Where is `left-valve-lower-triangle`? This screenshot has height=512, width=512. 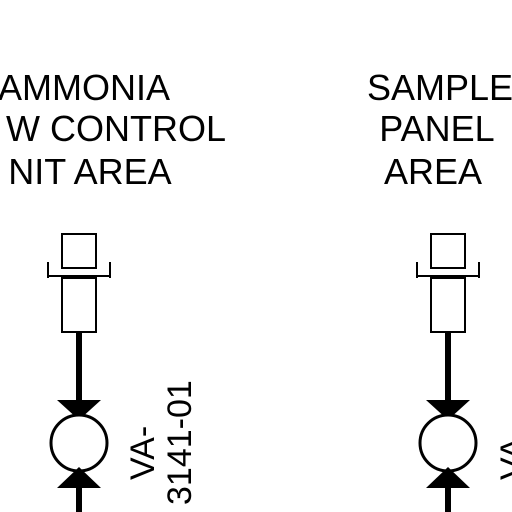
left-valve-lower-triangle is located at coordinates (79, 477).